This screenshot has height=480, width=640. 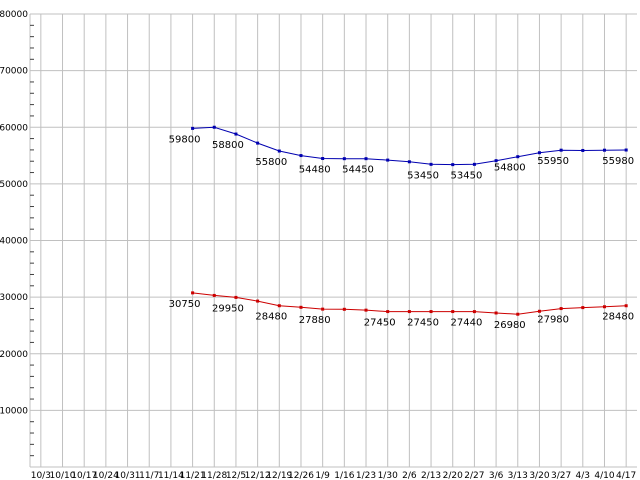 What do you see at coordinates (214, 475) in the screenshot?
I see `x-axis-tick-label: 11/28` at bounding box center [214, 475].